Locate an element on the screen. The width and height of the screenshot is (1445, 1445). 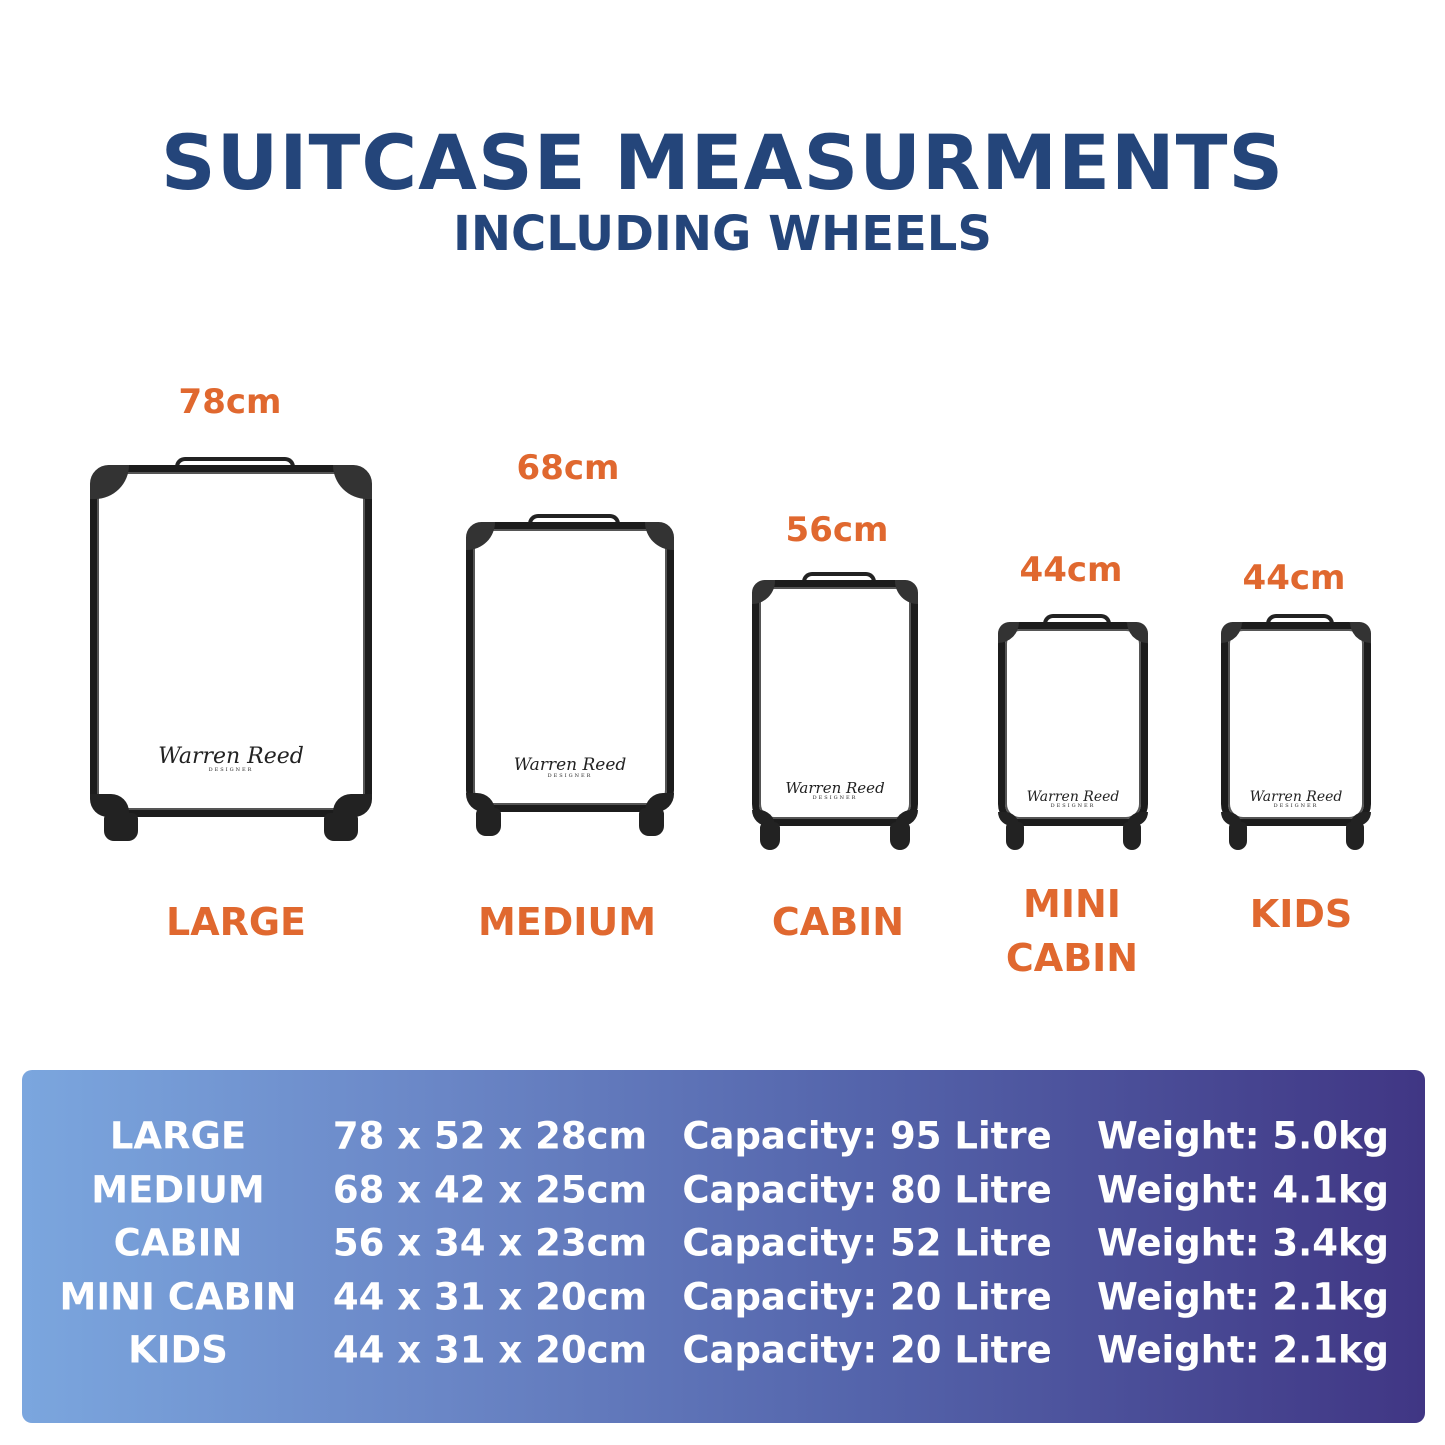
cell-dimensions: 68 x 42 x 25cm is located at coordinates (490, 1190).